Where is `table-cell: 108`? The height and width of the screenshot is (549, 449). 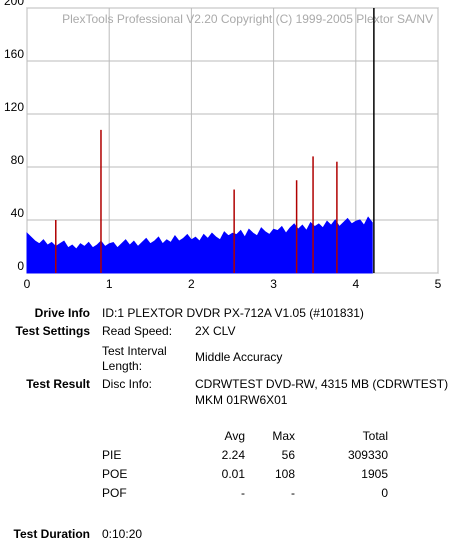
table-cell: 108 is located at coordinates (285, 474).